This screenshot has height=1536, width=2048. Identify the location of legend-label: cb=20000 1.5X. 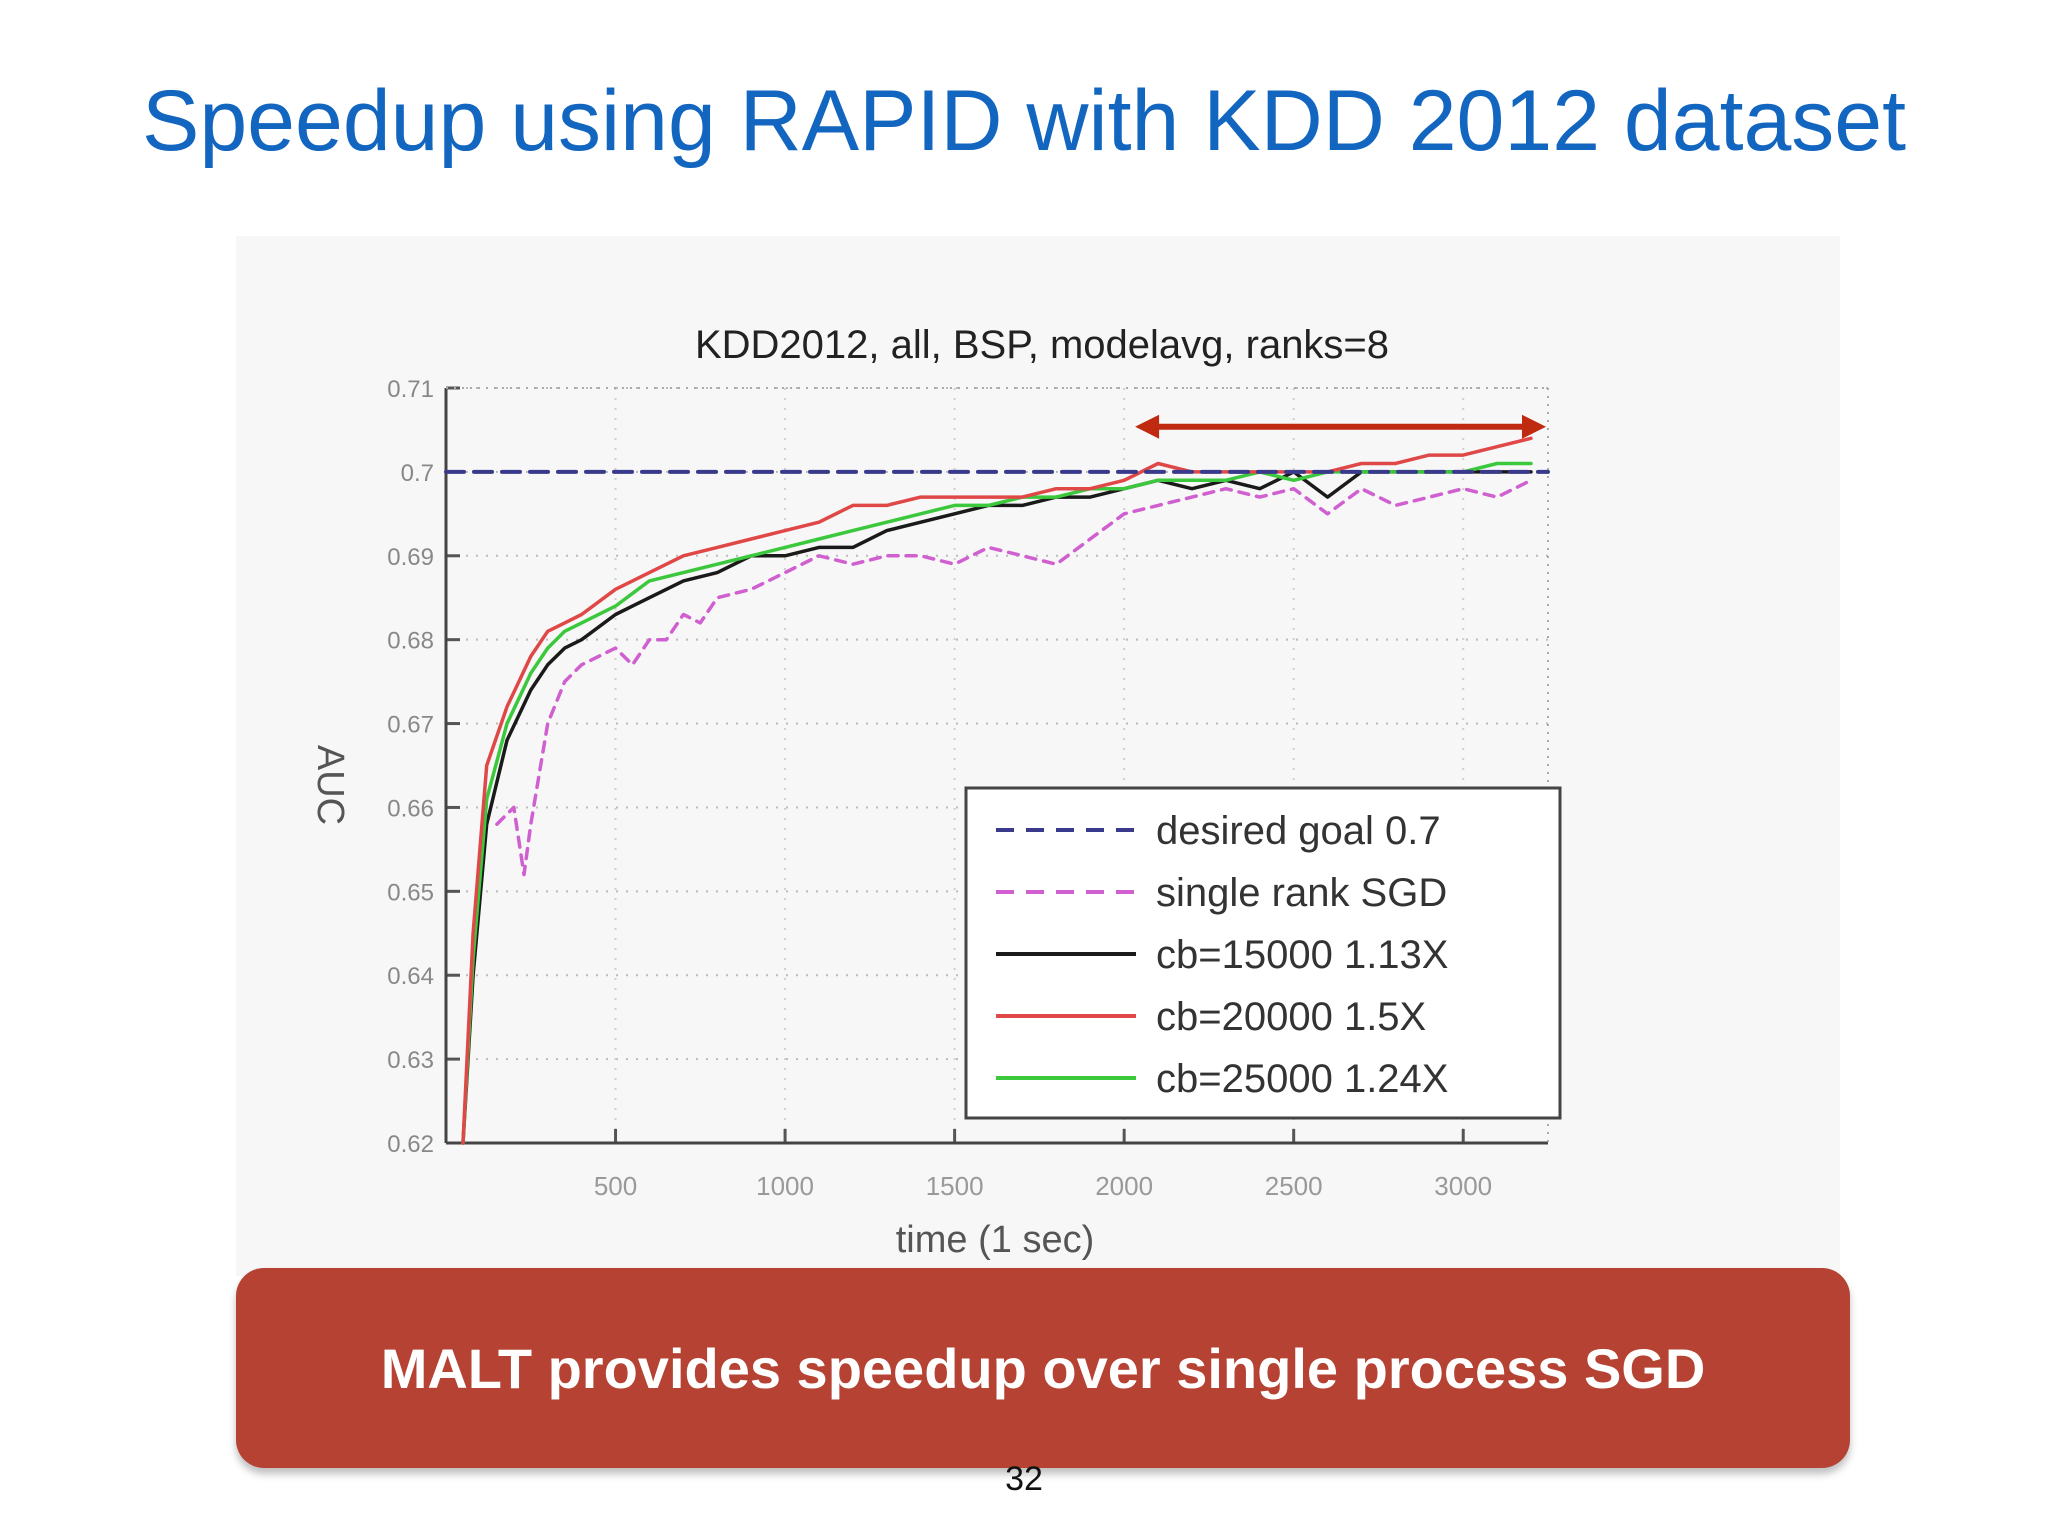
(1291, 1017).